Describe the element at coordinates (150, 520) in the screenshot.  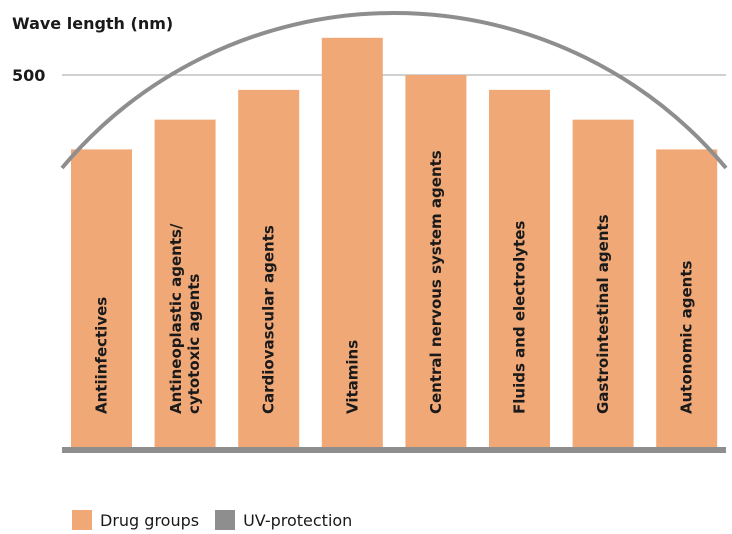
I see `legend-label-drug-groups: Drug groups` at that location.